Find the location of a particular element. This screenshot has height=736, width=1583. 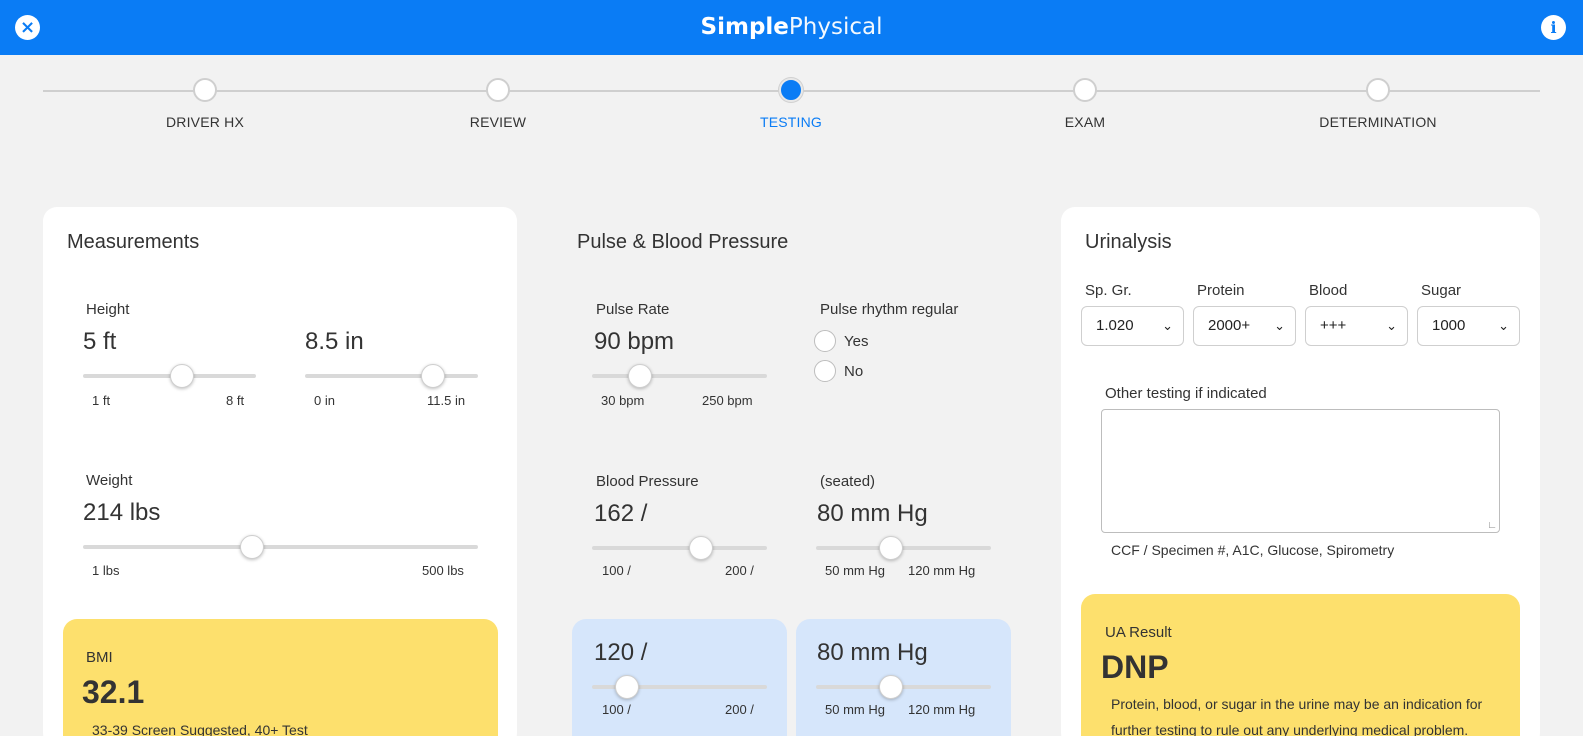

recheck-systolic-panel: 120 / 100 / 200 / is located at coordinates (679, 677).